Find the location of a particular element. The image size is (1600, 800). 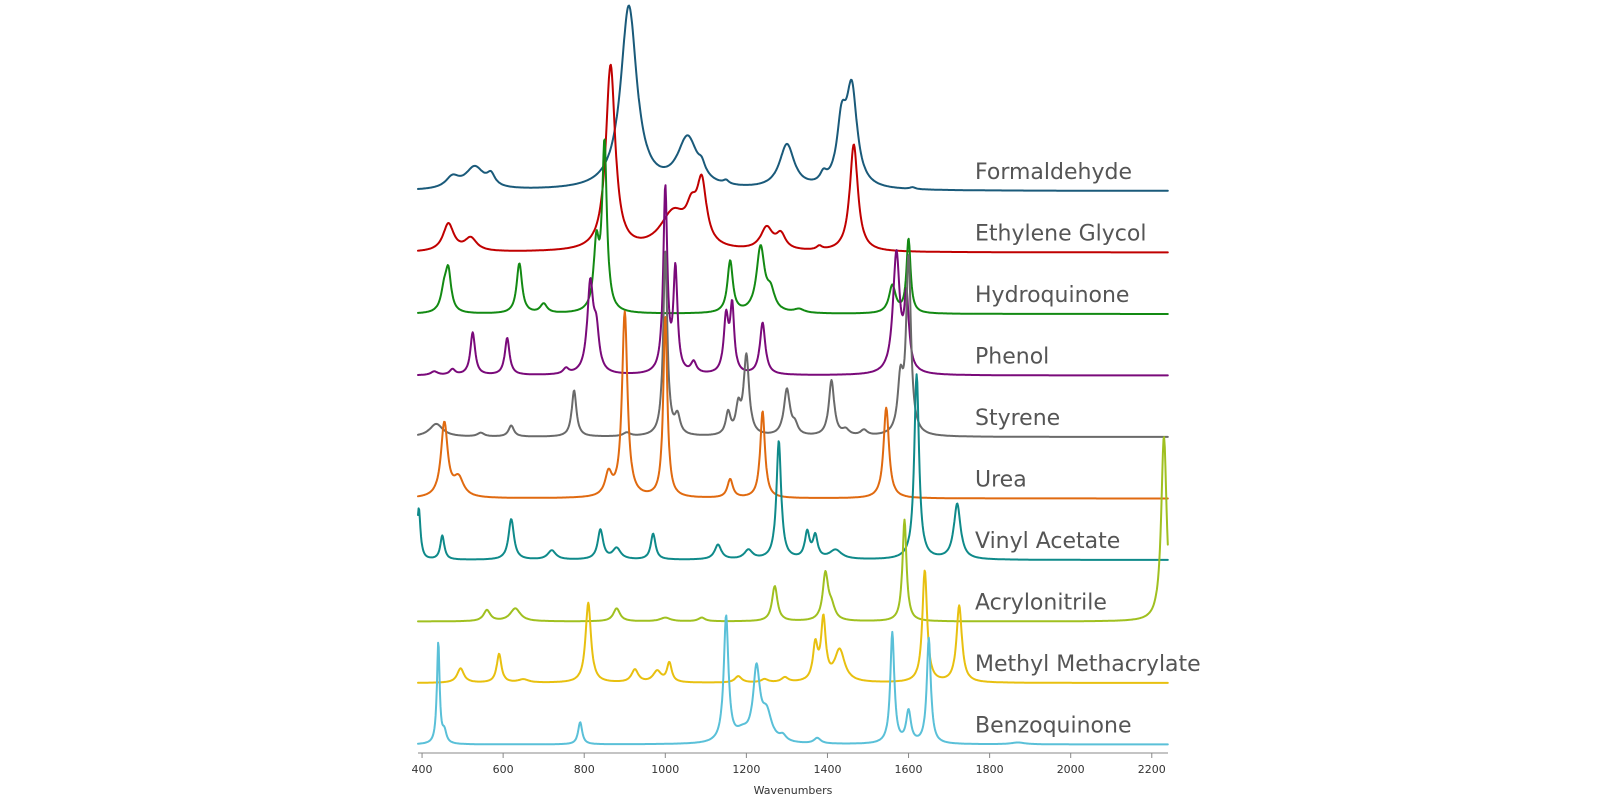

spectrum-line-styrene is located at coordinates (793, 344).